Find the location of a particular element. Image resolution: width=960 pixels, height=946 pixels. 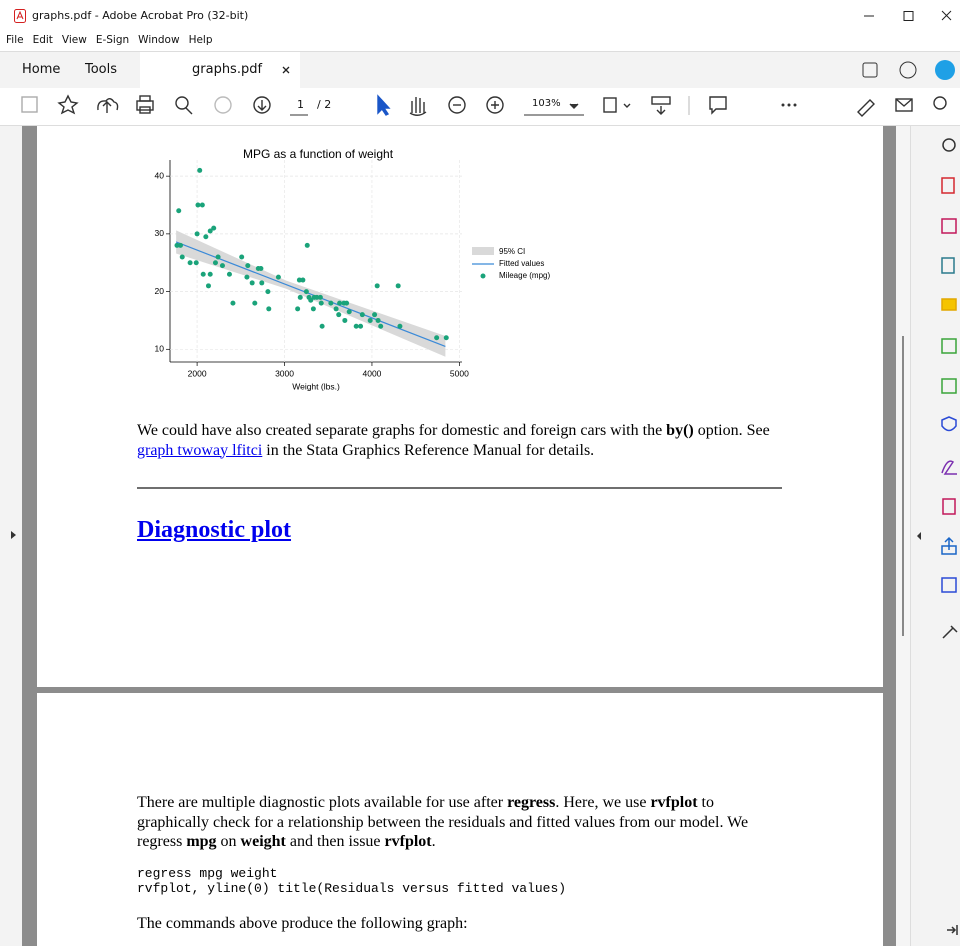

right-panel is located at coordinates (935, 536).